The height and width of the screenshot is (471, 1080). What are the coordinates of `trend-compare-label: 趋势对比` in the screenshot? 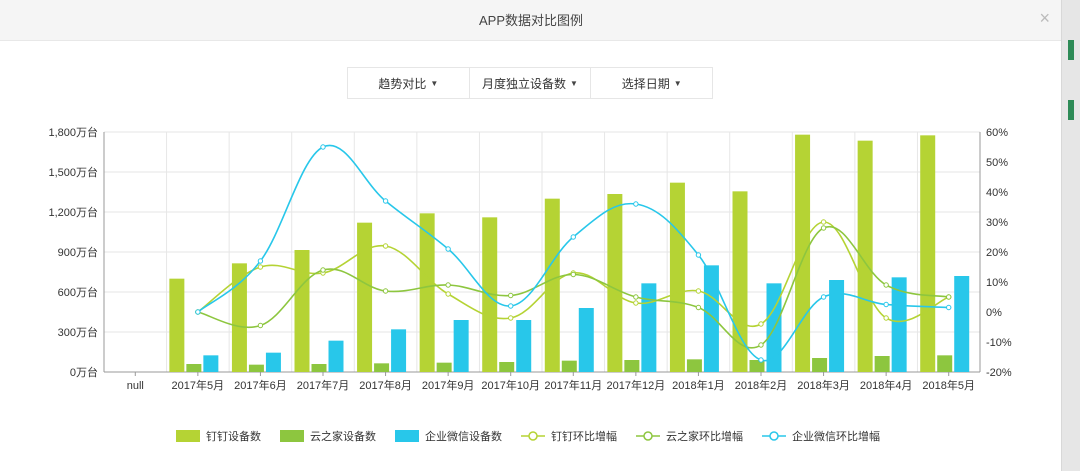 It's located at (402, 83).